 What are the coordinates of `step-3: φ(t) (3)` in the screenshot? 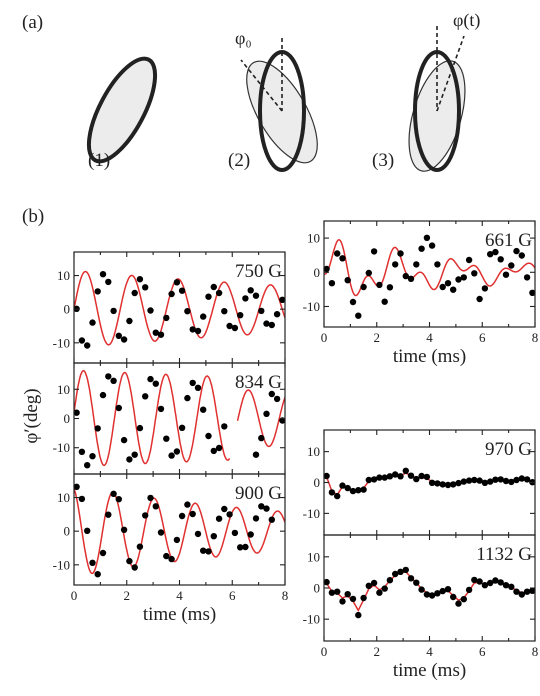 It's located at (426, 91).